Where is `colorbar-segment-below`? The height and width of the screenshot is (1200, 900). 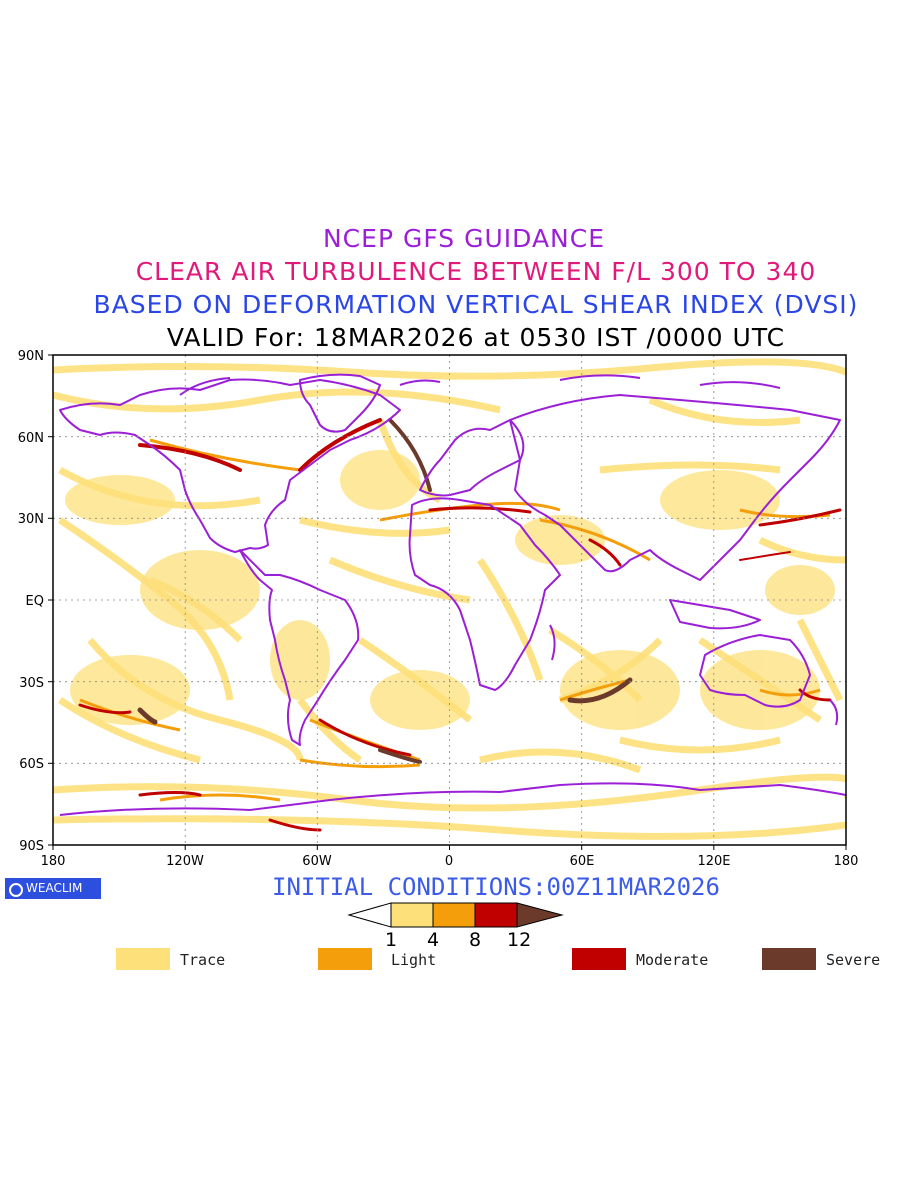
colorbar-segment-below is located at coordinates (369, 915).